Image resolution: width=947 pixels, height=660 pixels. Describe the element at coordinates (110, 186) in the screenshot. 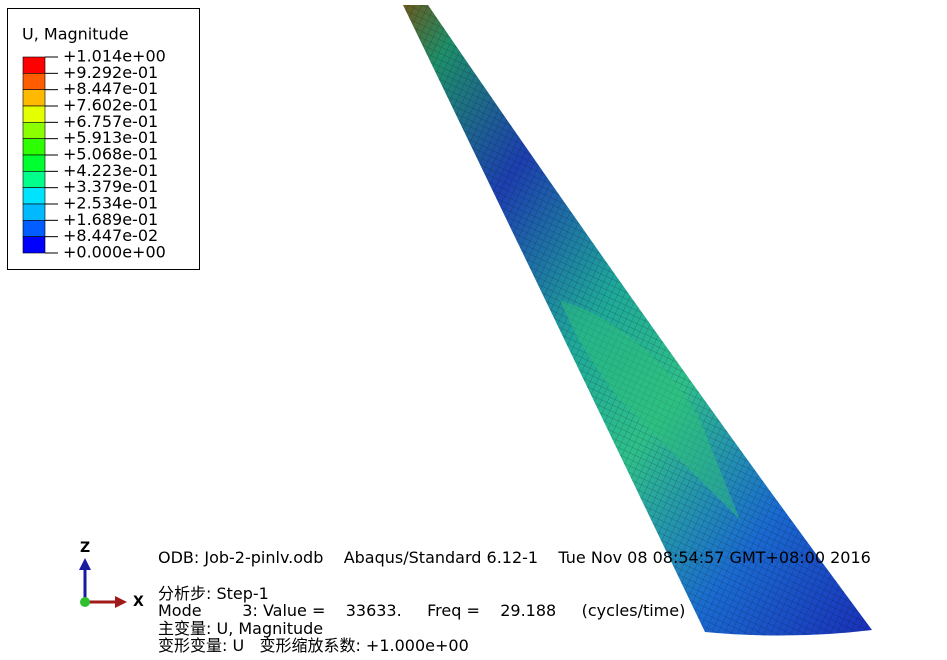

I see `legend-label: +3.379e-01` at that location.